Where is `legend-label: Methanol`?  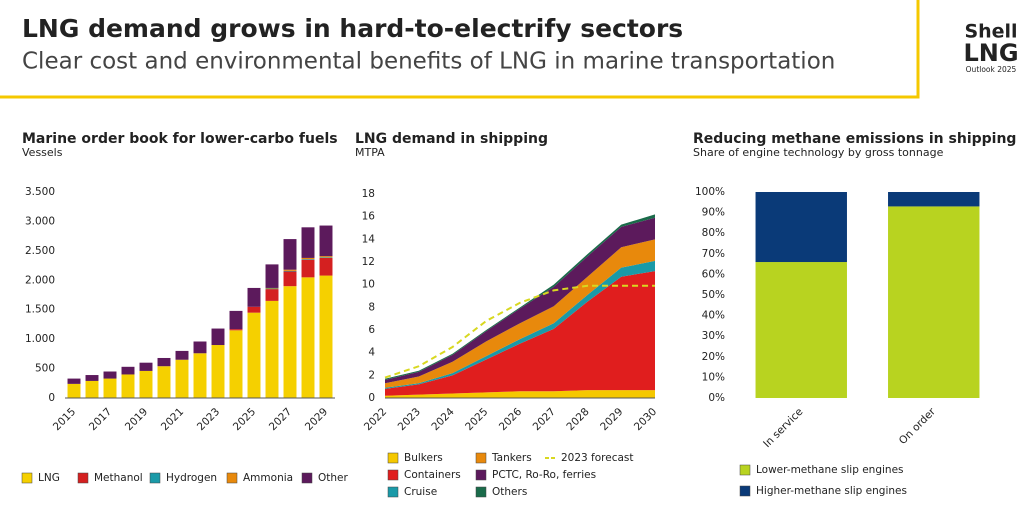 legend-label: Methanol is located at coordinates (118, 478).